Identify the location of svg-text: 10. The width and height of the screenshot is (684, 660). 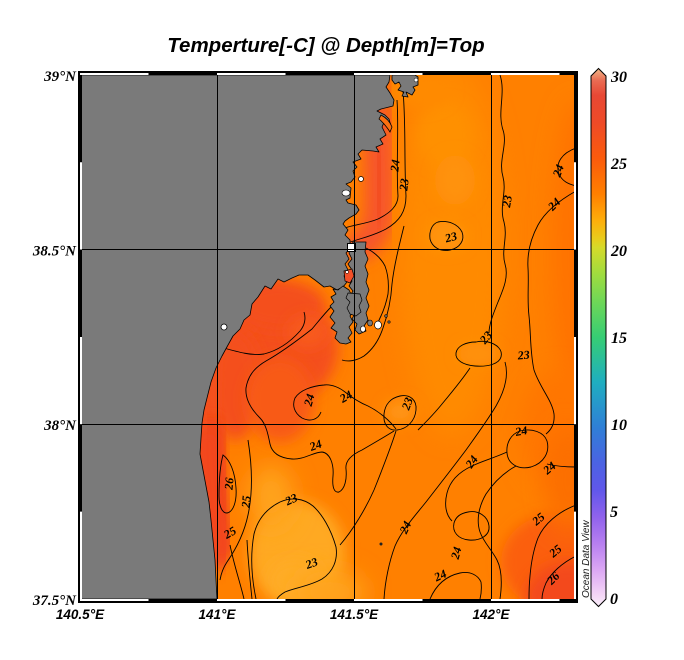
(619, 425).